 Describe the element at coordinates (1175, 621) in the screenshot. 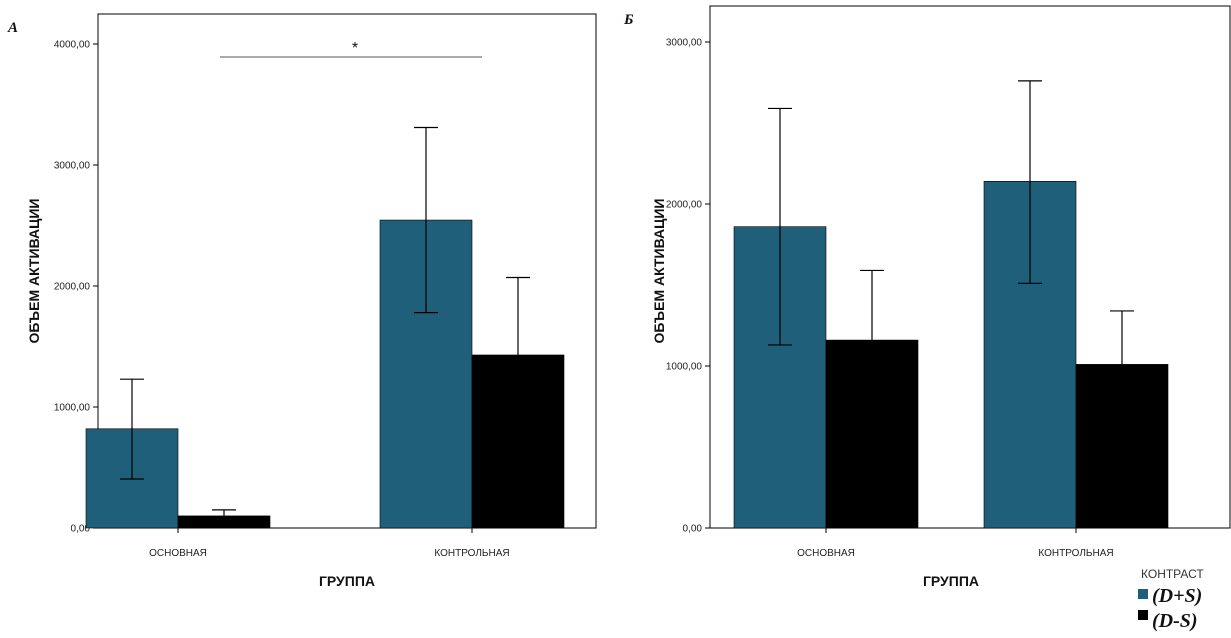

I see `legend-label-d-minus-s: (D-S)` at that location.